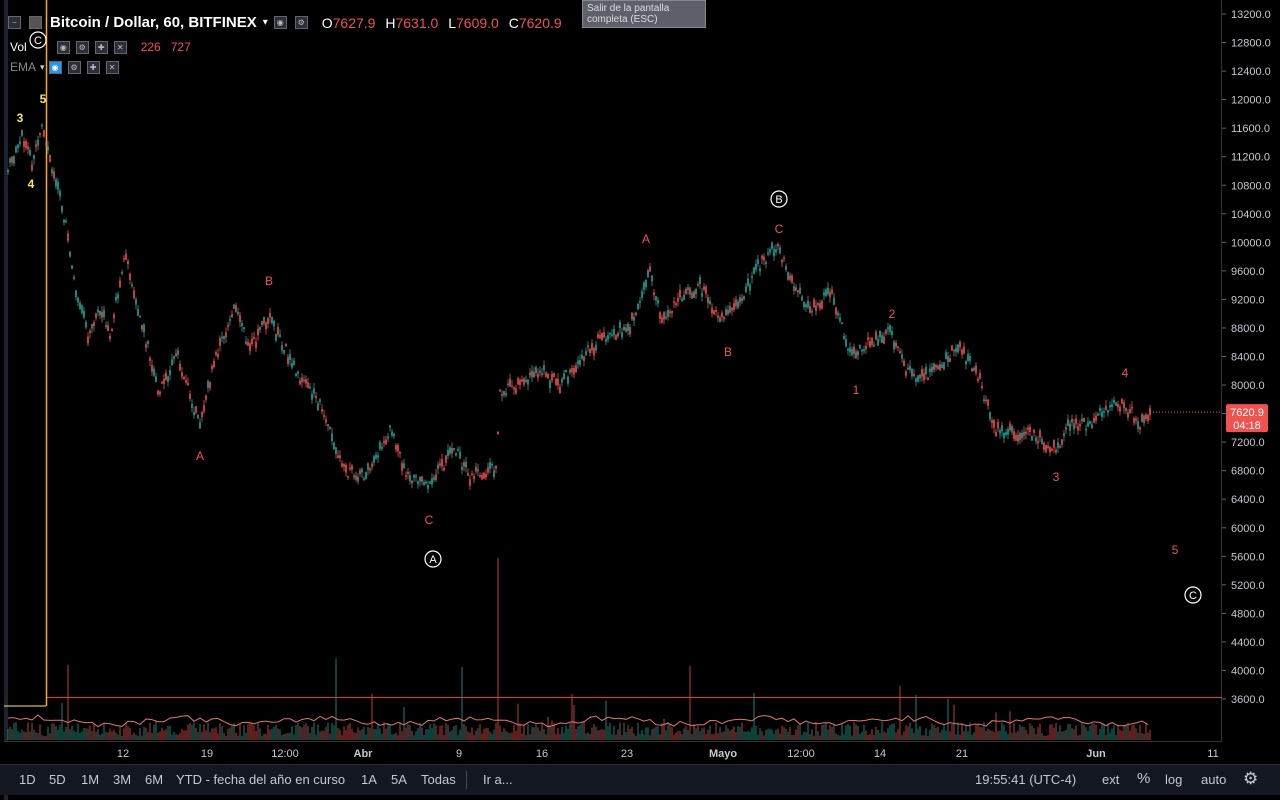 The image size is (1280, 800). Describe the element at coordinates (90, 779) in the screenshot. I see `timeframe-1m: 1M` at that location.